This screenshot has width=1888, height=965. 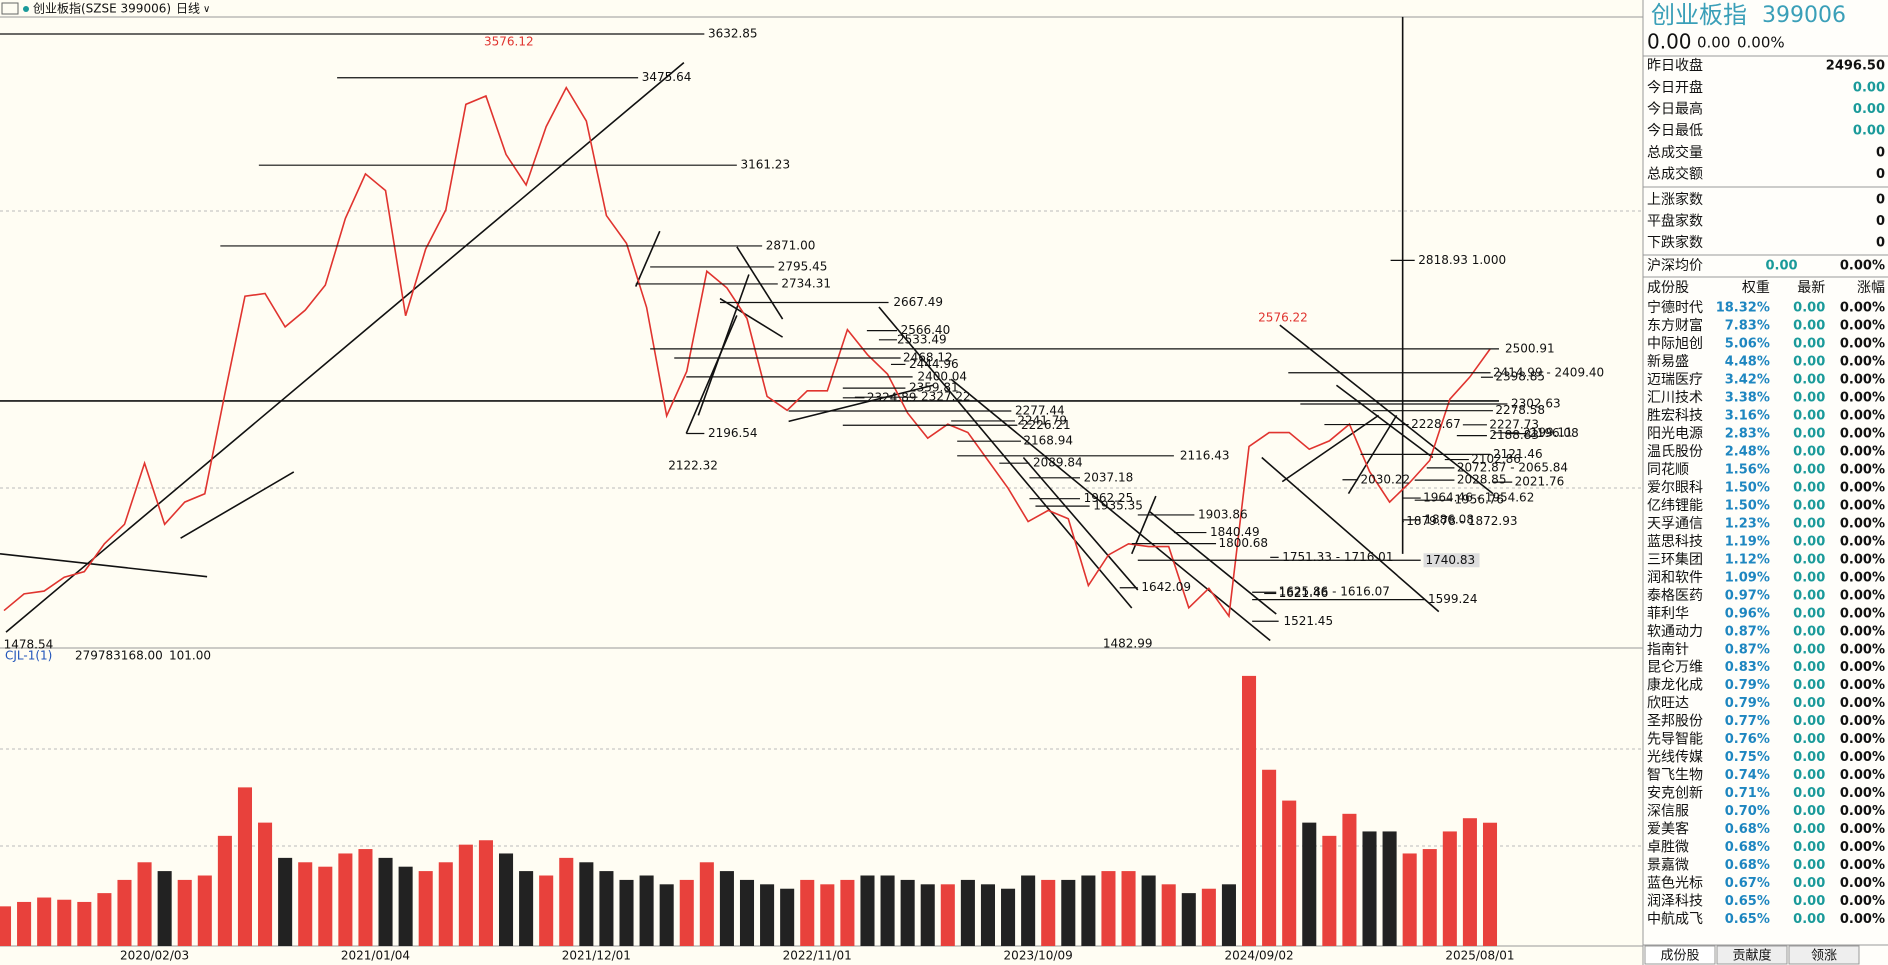 What do you see at coordinates (1675, 794) in the screenshot?
I see `stock-name: 安克创新` at bounding box center [1675, 794].